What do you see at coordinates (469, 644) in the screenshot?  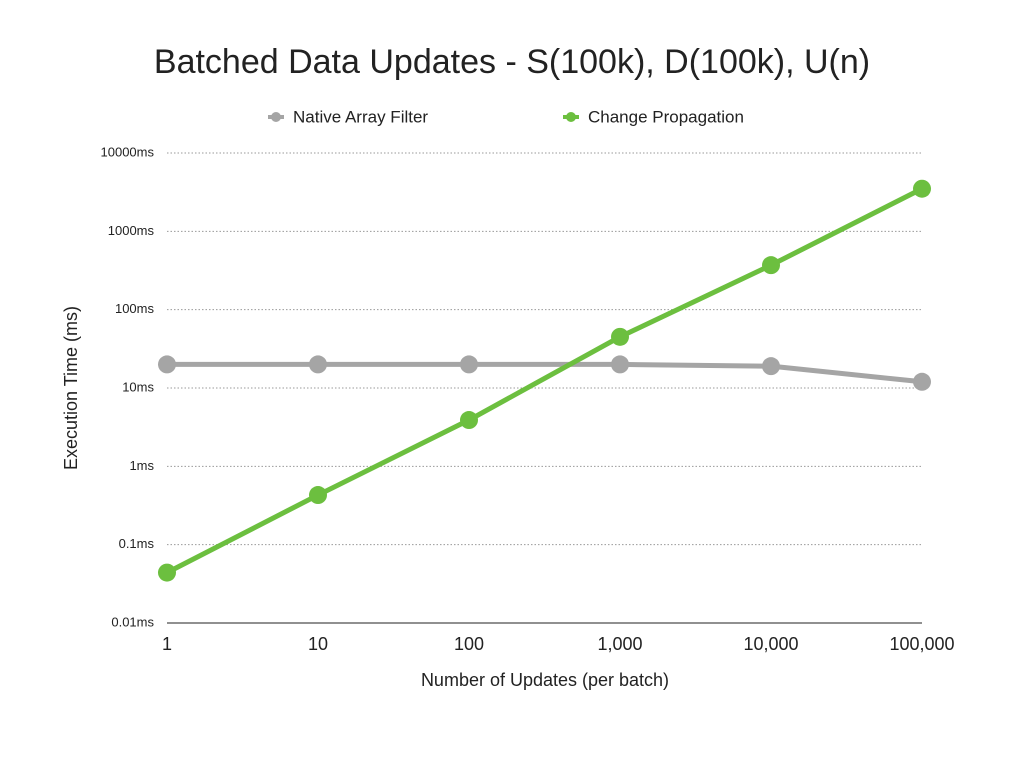 I see `x-tick-label: 100` at bounding box center [469, 644].